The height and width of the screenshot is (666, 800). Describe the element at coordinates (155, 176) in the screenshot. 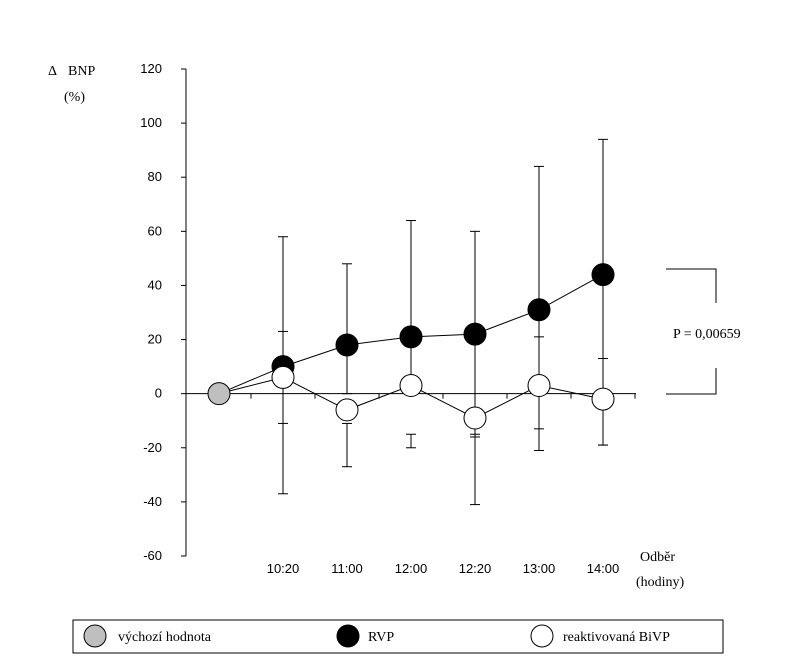

I see `y-tick-label: 80` at that location.